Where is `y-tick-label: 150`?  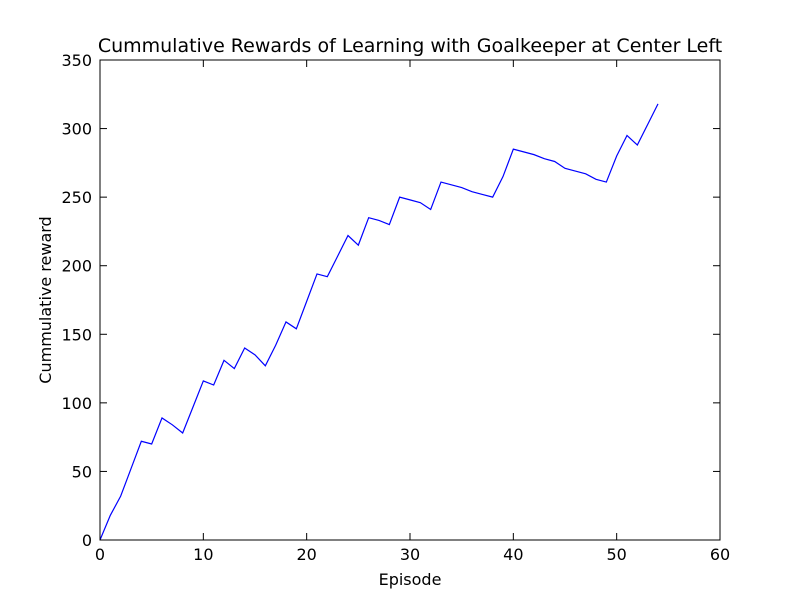
y-tick-label: 150 is located at coordinates (76, 334).